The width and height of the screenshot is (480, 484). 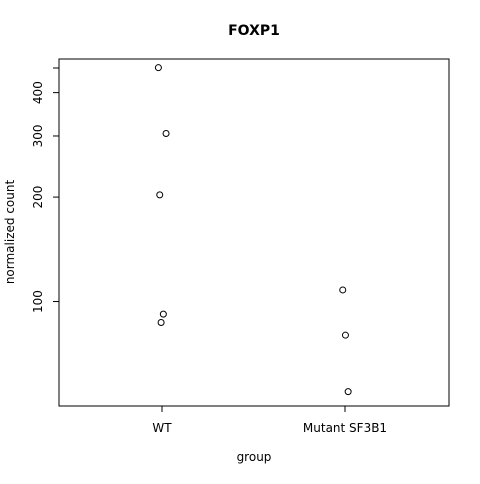 I want to click on chart-title: FOXP1, so click(x=254, y=31).